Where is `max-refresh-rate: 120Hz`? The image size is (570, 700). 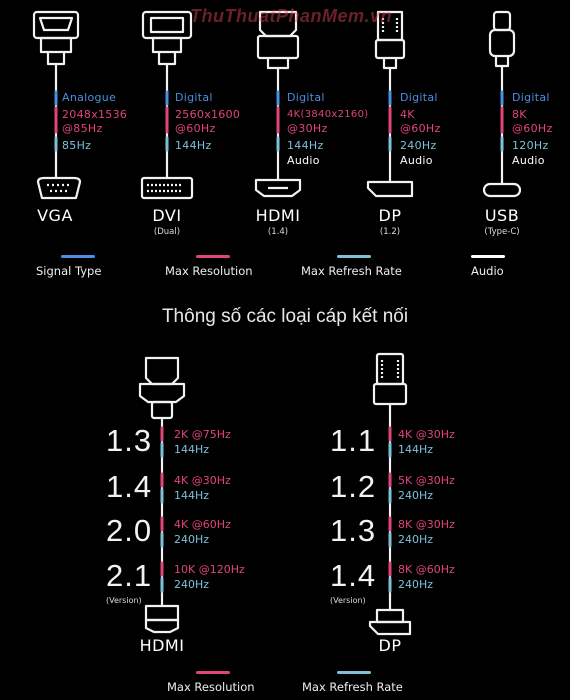
max-refresh-rate: 120Hz is located at coordinates (530, 145).